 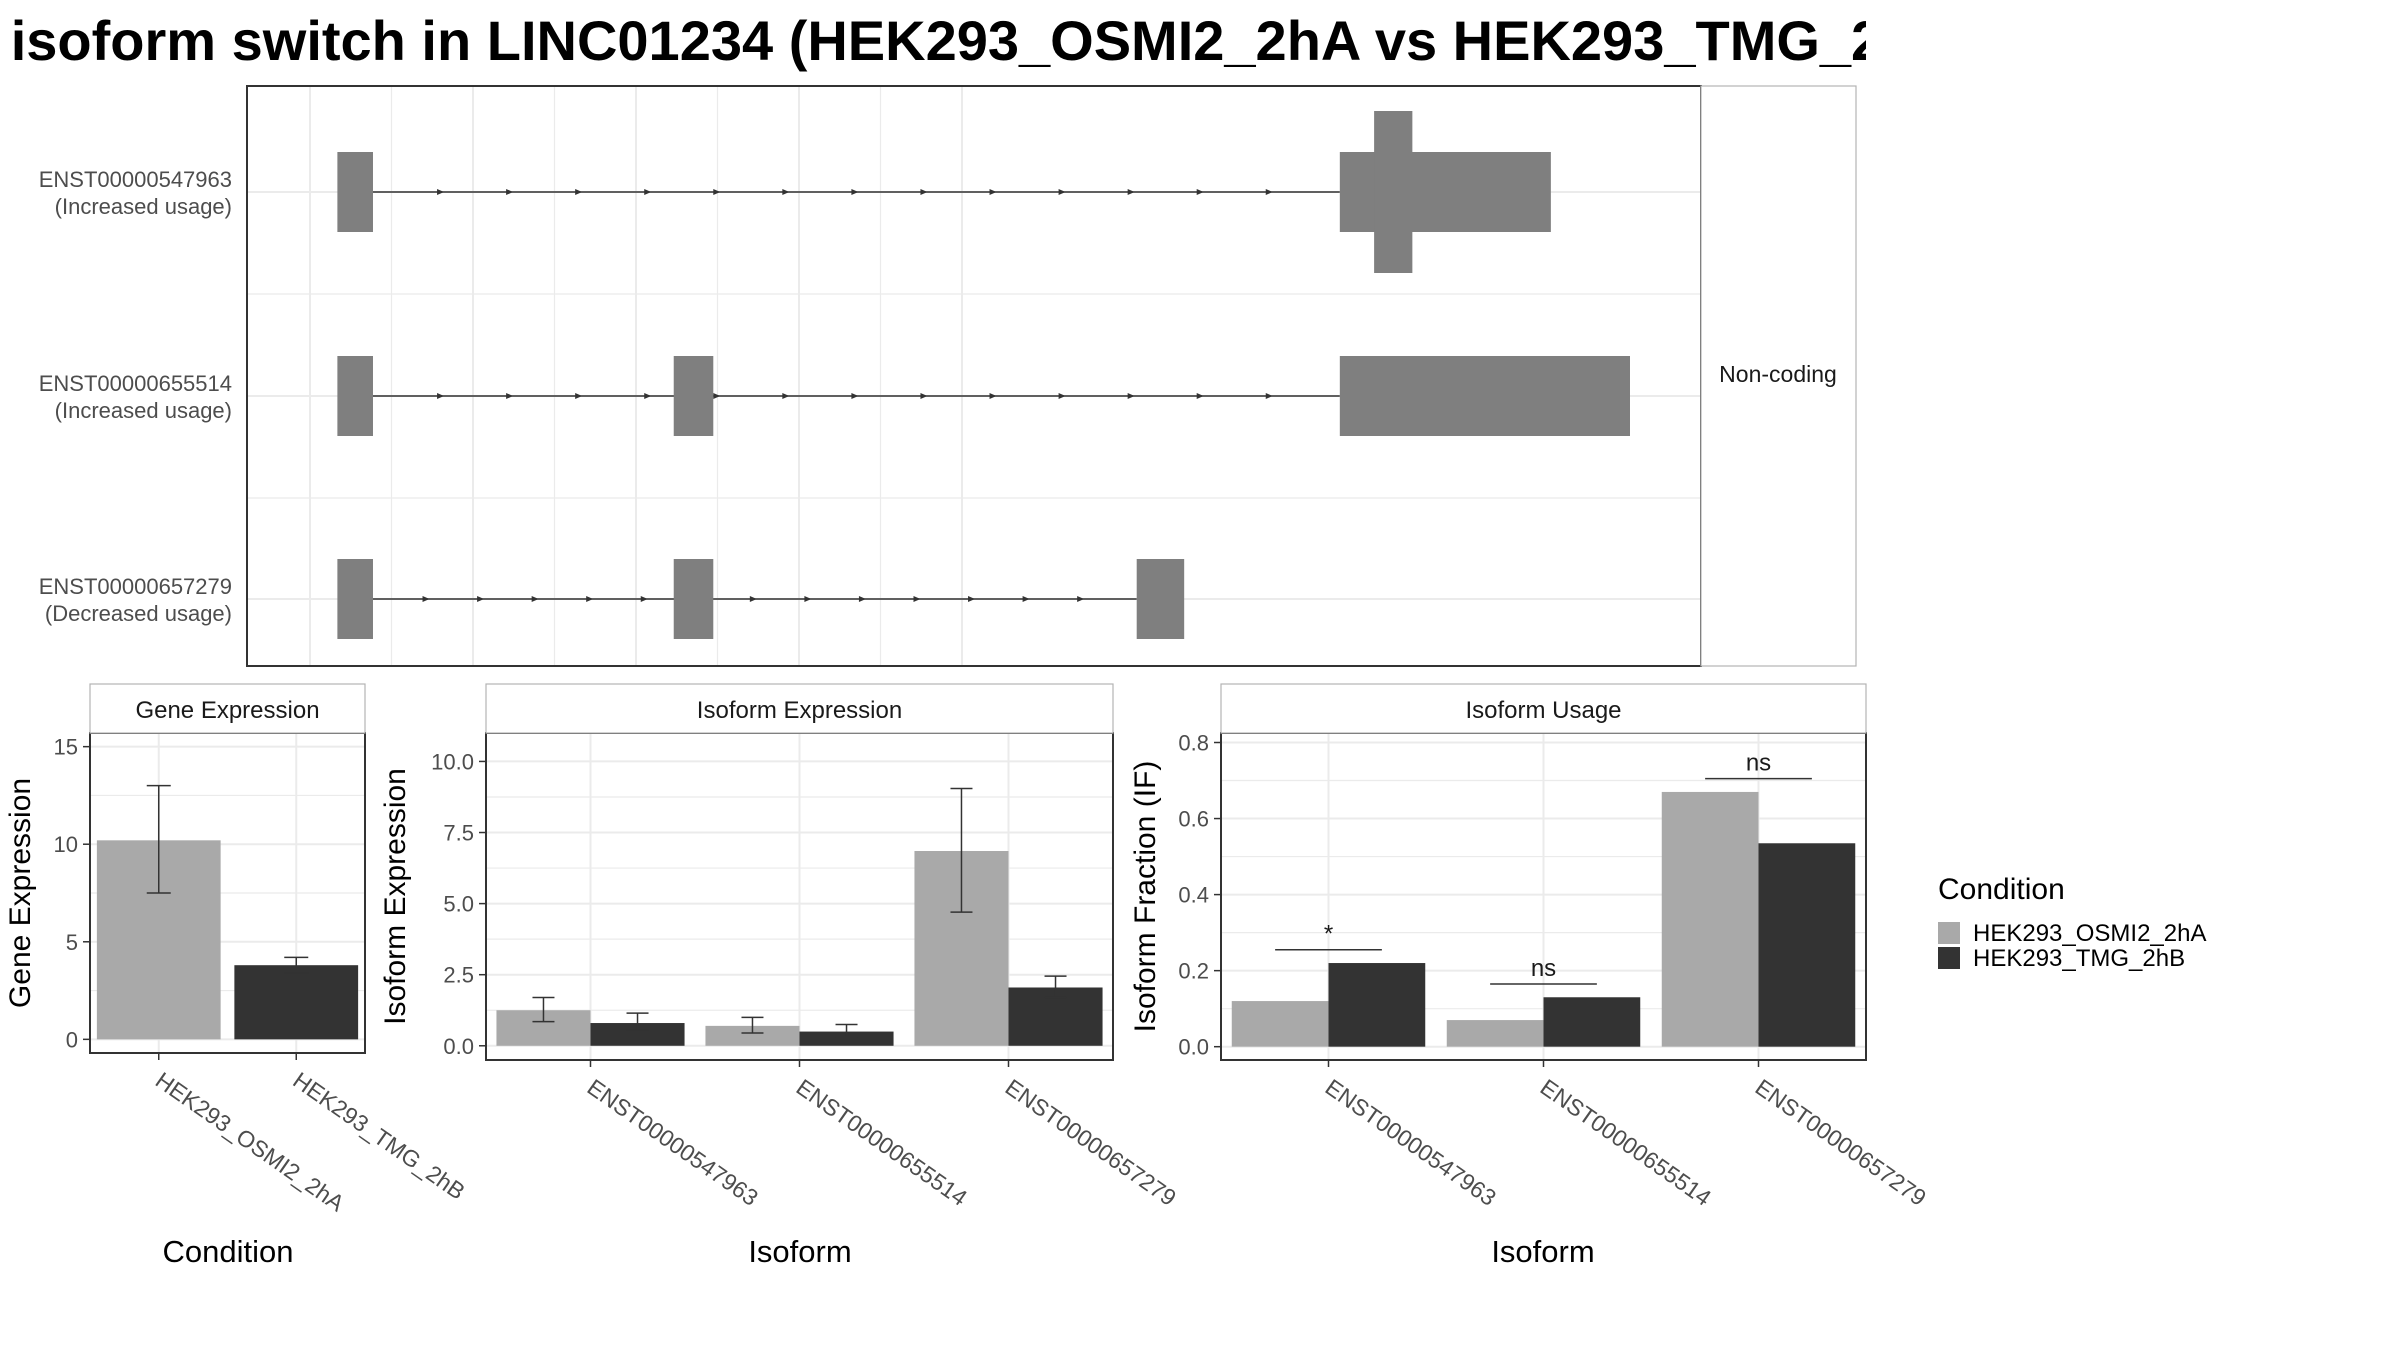 I want to click on y-tick-label: 15, so click(x=66, y=747).